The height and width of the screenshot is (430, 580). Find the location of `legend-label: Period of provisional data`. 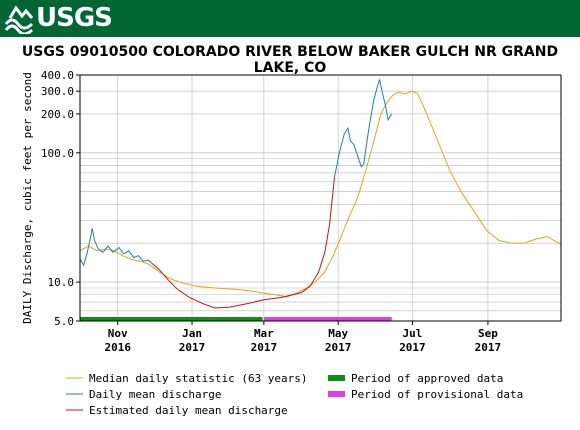

legend-label: Period of provisional data is located at coordinates (437, 394).